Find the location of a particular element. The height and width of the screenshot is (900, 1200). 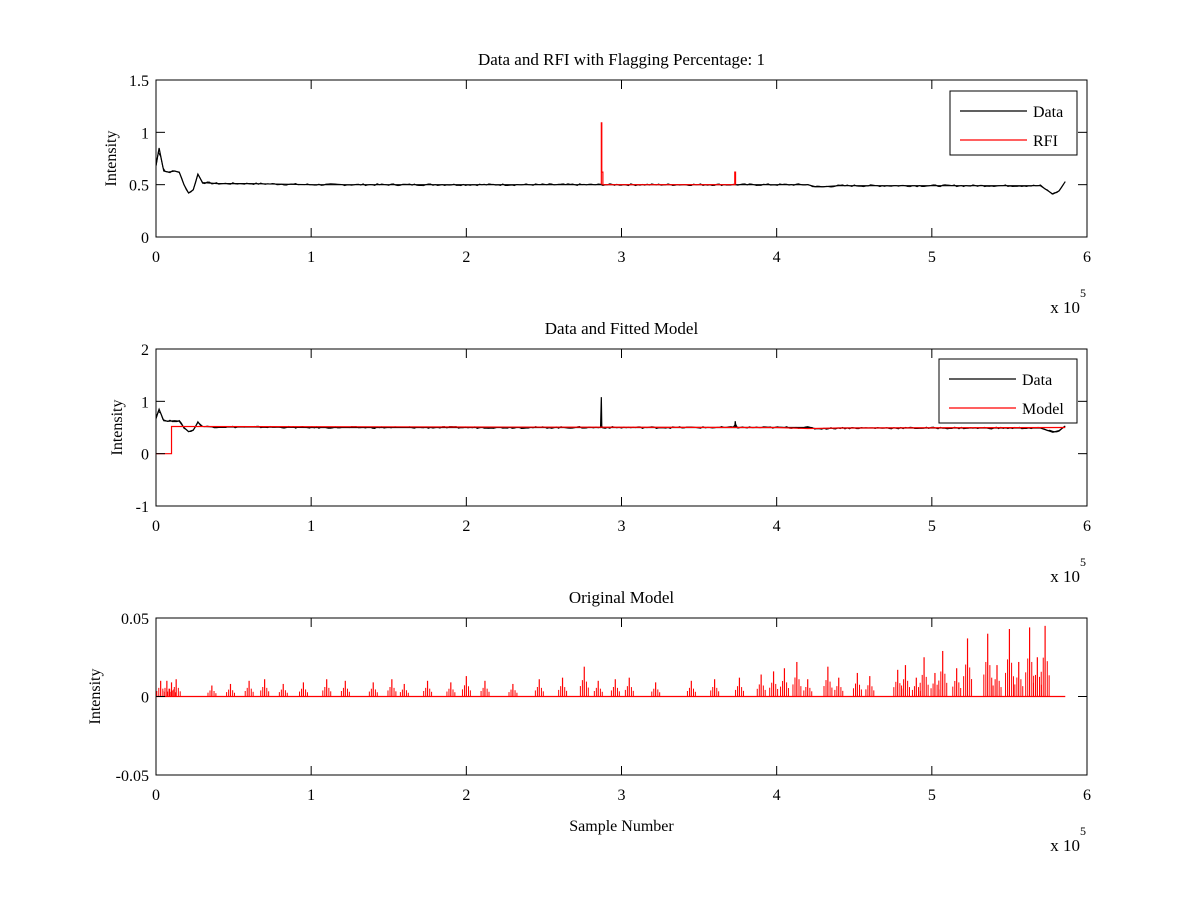

axes-box is located at coordinates (621, 158).